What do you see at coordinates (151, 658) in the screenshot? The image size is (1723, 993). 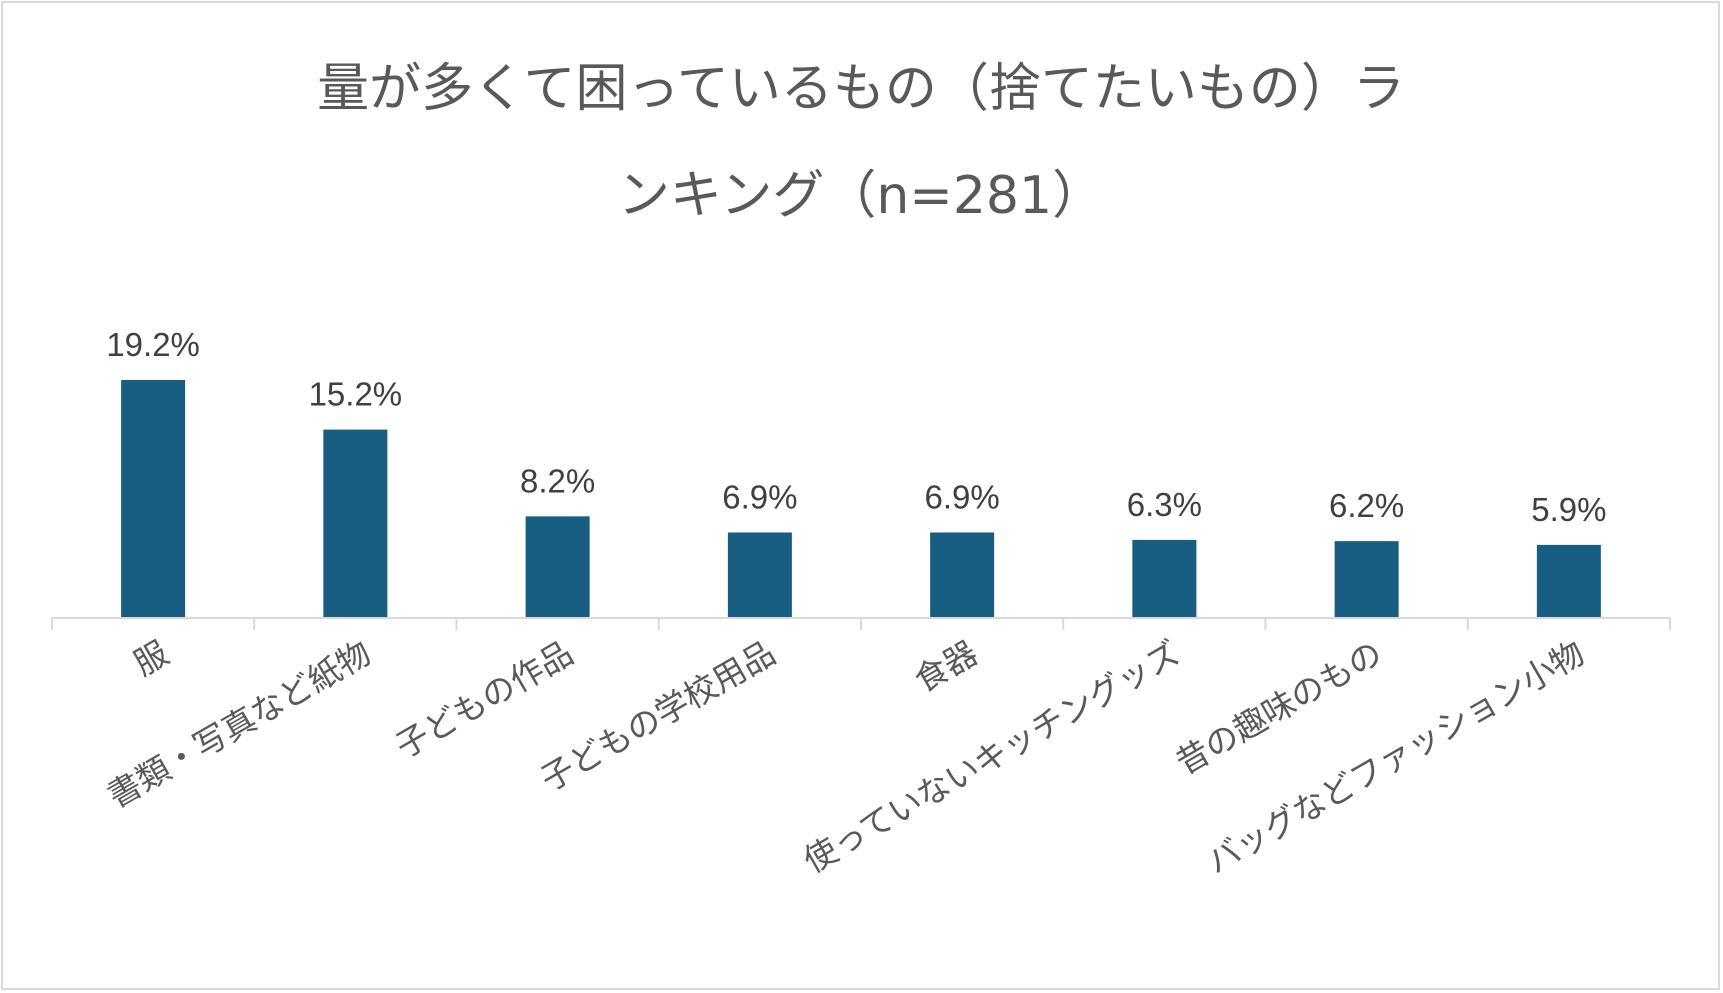 I see `category-label-0: 服` at bounding box center [151, 658].